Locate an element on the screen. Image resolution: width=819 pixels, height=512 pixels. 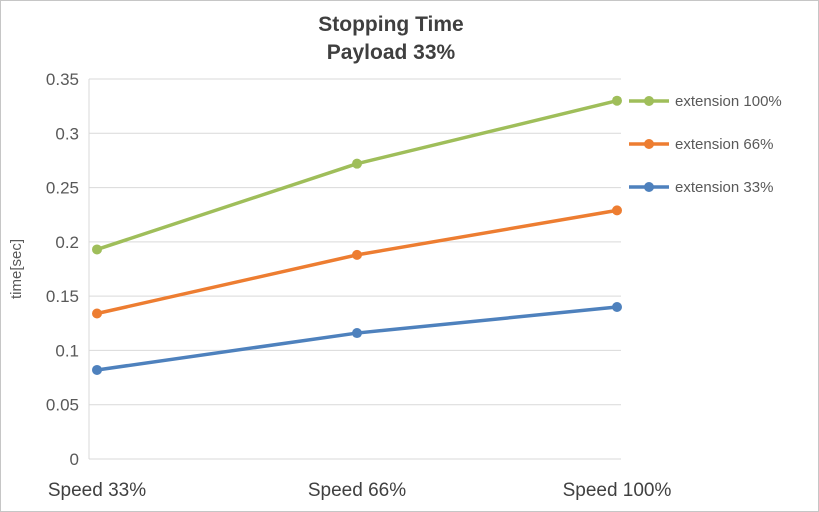
legend-label: extension 33% is located at coordinates (724, 187).